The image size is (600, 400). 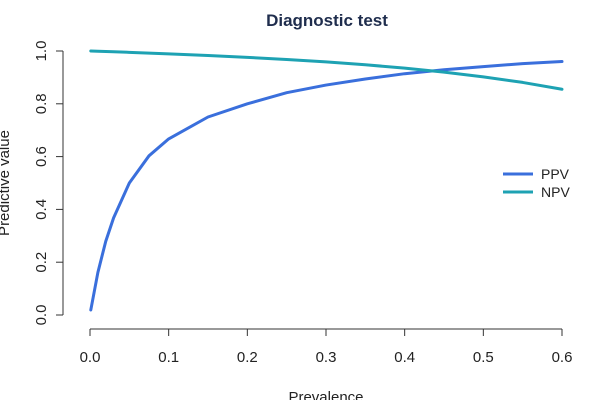 I want to click on x-tick-label: 0.4, so click(x=404, y=357).